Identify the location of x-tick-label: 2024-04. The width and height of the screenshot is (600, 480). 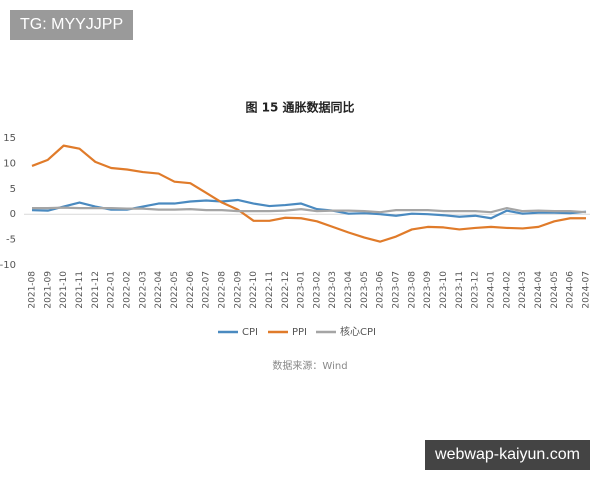
(539, 290).